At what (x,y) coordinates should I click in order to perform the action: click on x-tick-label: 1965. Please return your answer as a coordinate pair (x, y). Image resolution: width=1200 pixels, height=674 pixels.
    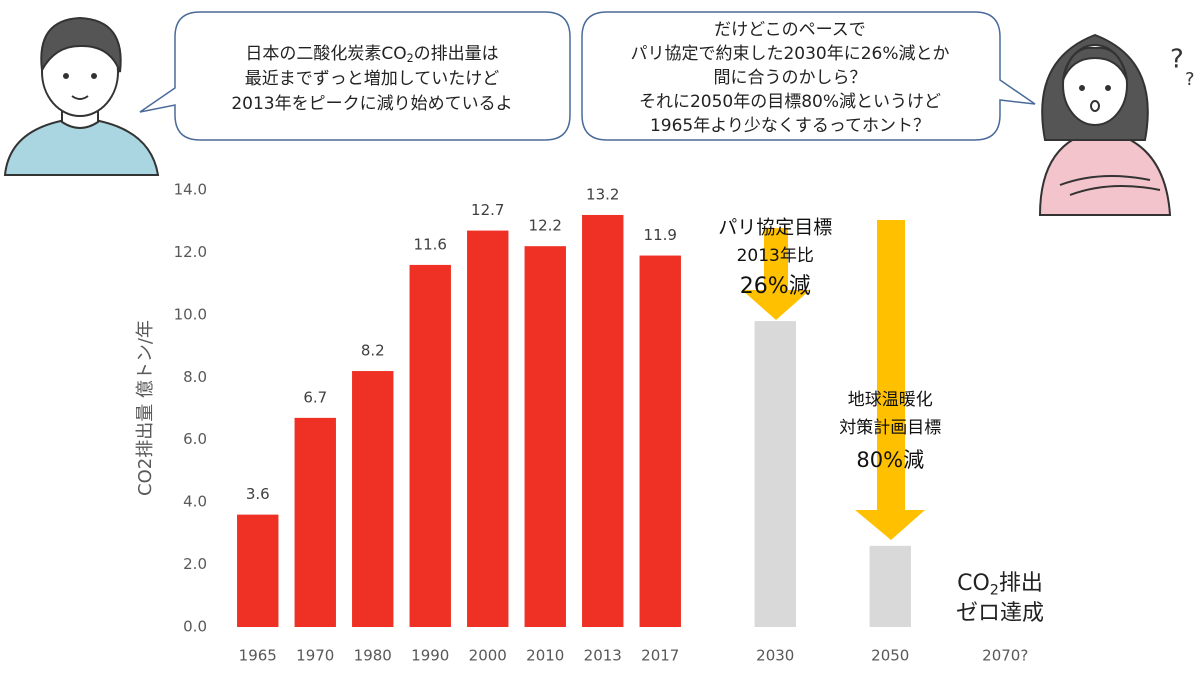
    Looking at the image, I should click on (258, 656).